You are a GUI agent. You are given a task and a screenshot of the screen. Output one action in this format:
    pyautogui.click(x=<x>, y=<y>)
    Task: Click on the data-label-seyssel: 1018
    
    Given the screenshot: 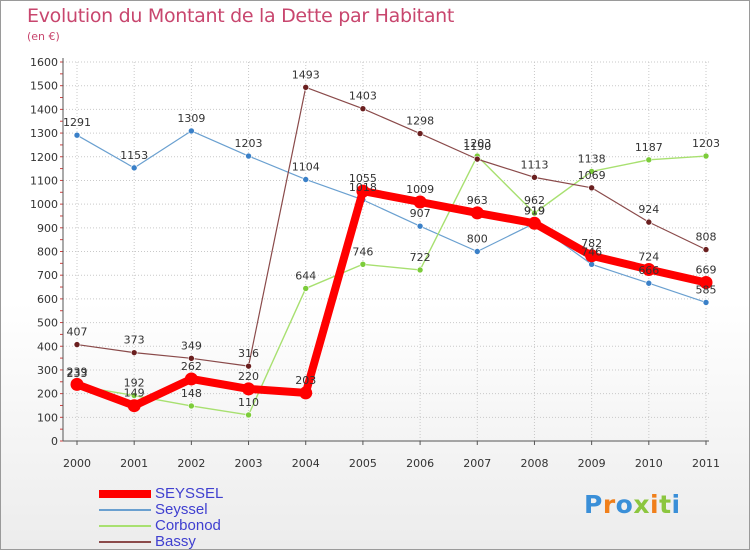 What is the action you would take?
    pyautogui.click(x=363, y=187)
    